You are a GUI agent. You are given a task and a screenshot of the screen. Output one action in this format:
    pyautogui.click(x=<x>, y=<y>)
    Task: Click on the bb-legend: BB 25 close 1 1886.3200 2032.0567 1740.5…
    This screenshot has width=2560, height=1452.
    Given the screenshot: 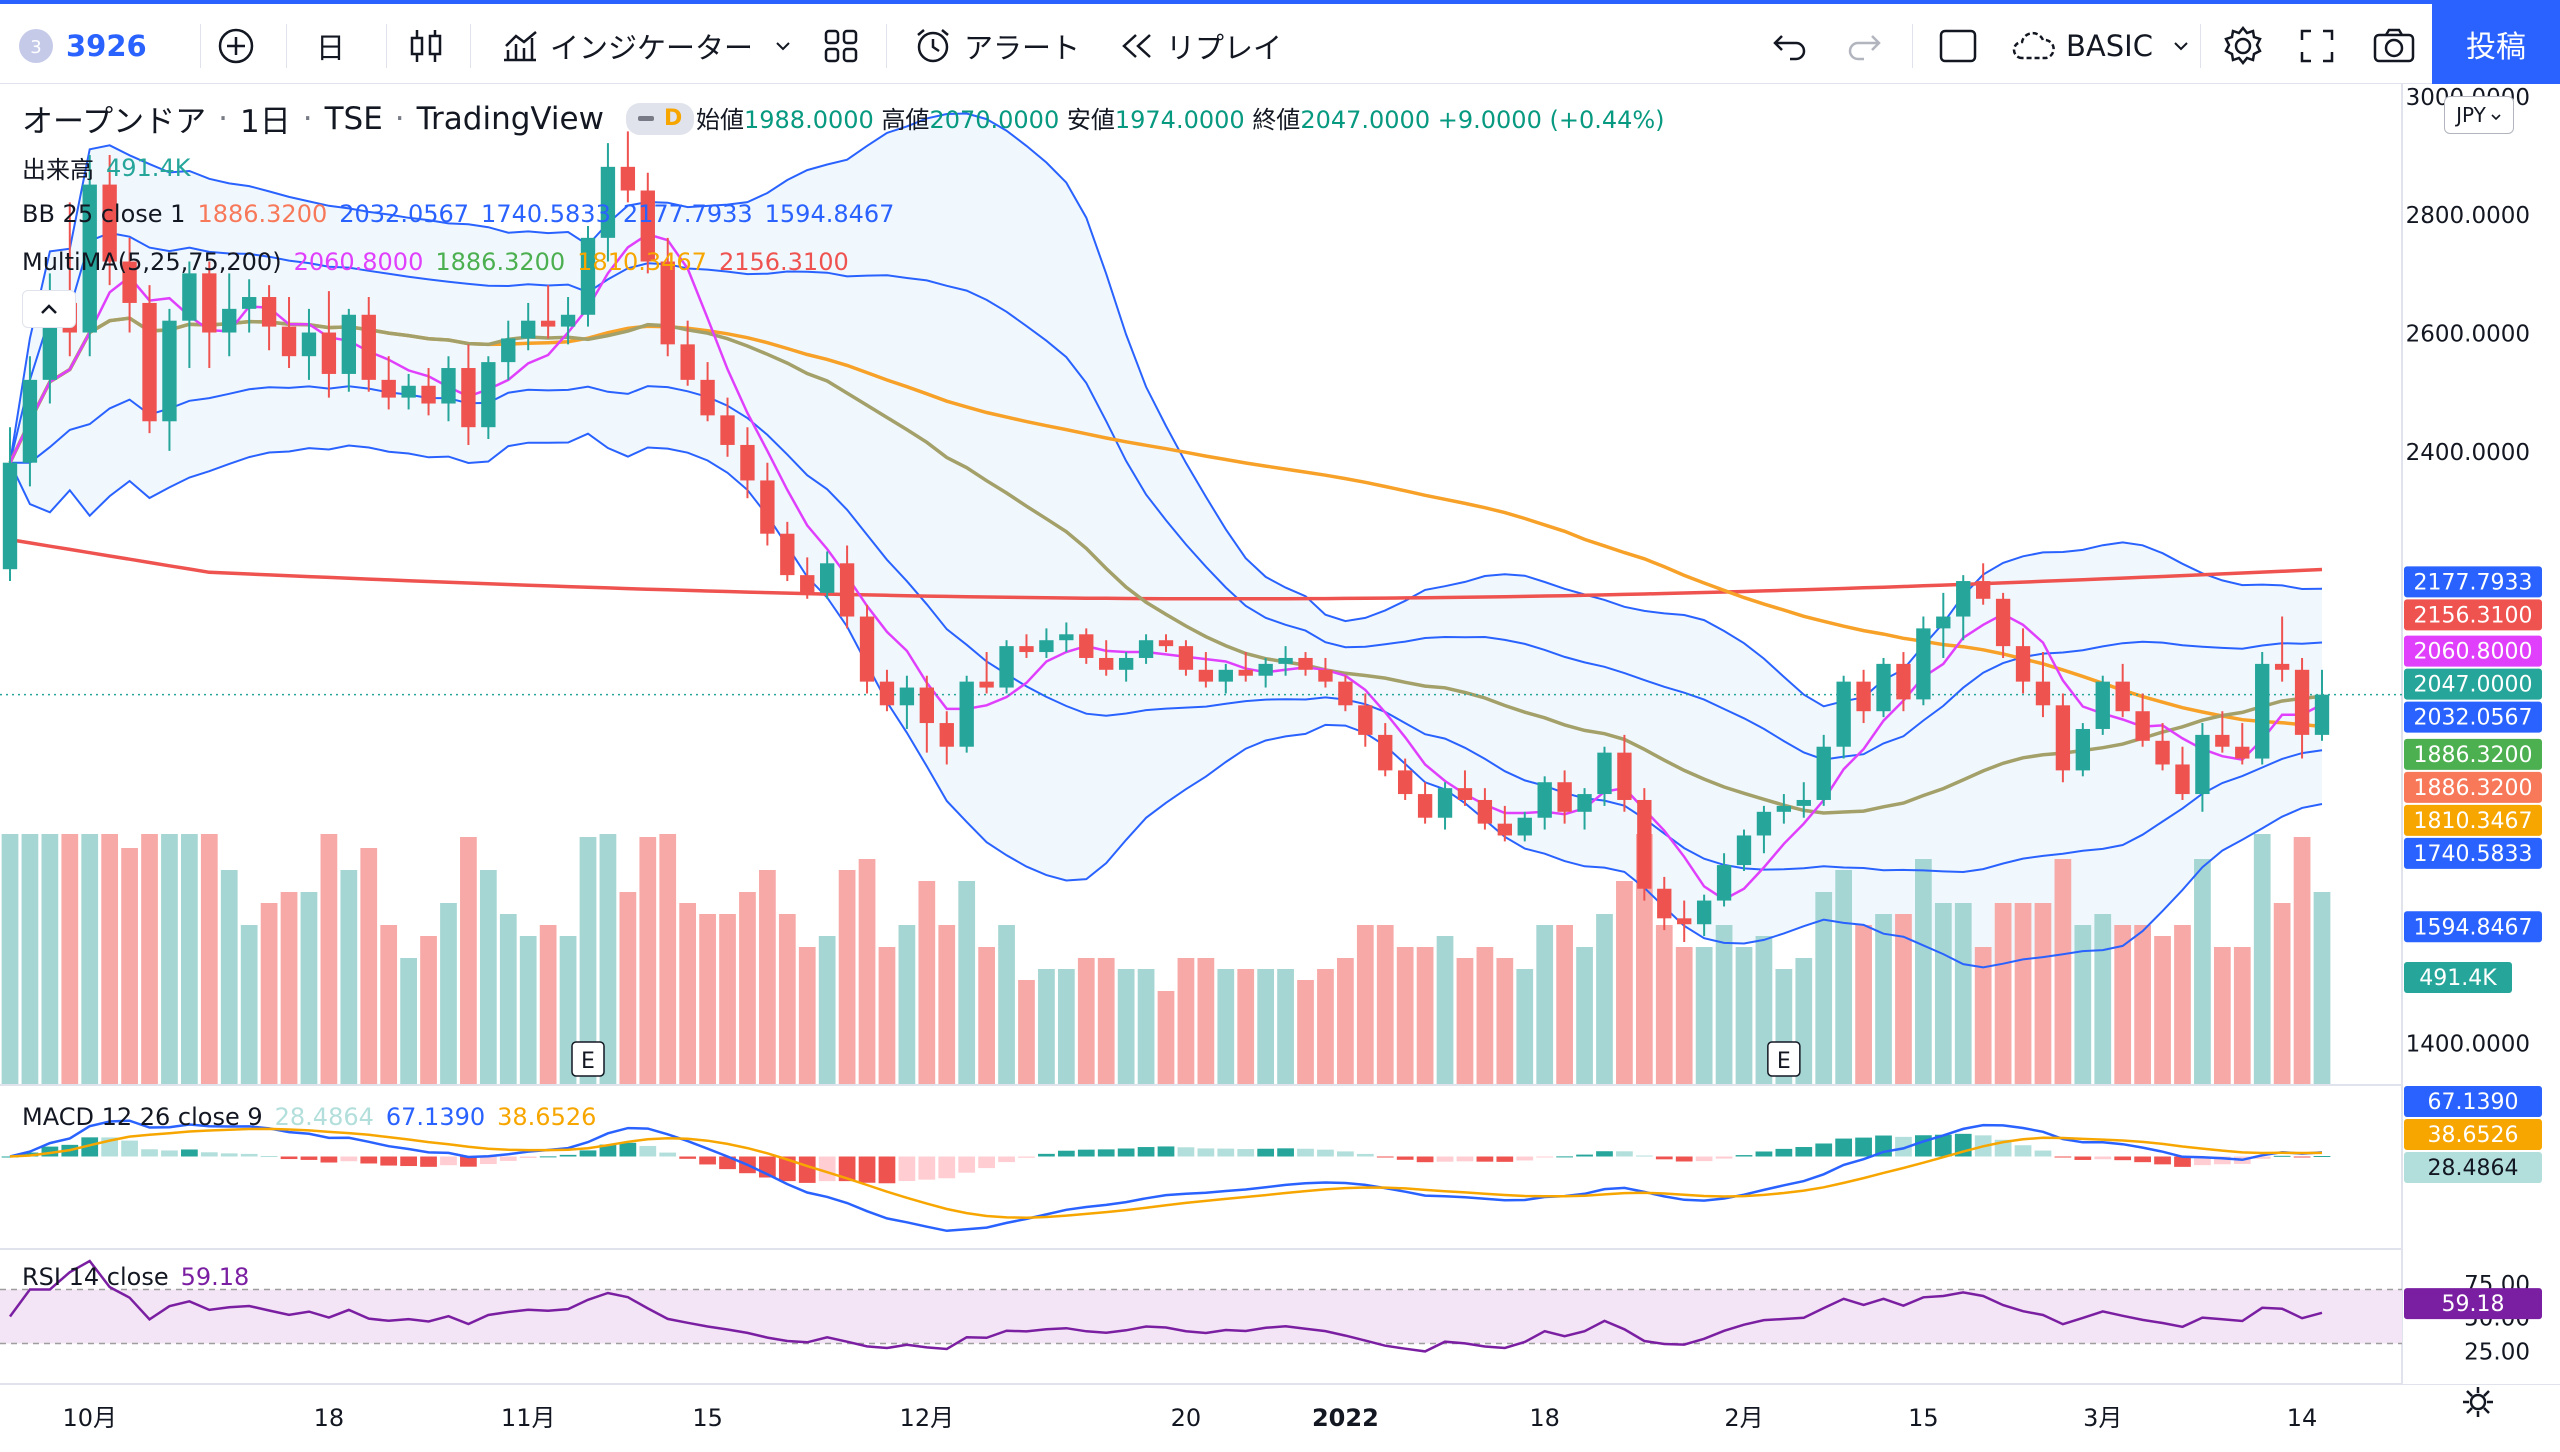 What is the action you would take?
    pyautogui.click(x=458, y=214)
    